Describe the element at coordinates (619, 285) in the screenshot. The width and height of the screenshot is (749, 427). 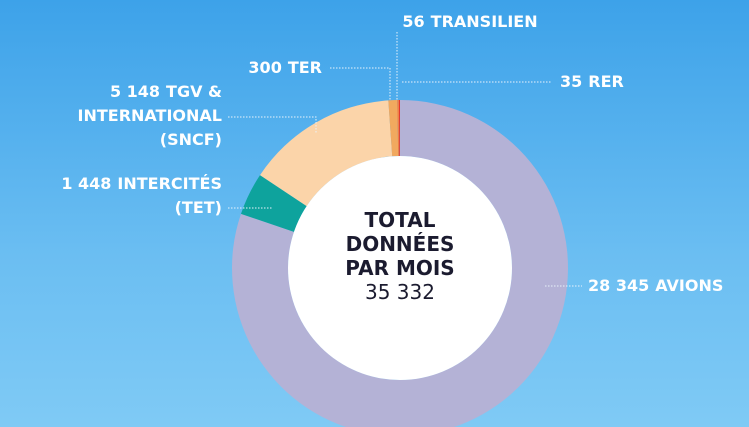
I see `value-label: 28 345` at that location.